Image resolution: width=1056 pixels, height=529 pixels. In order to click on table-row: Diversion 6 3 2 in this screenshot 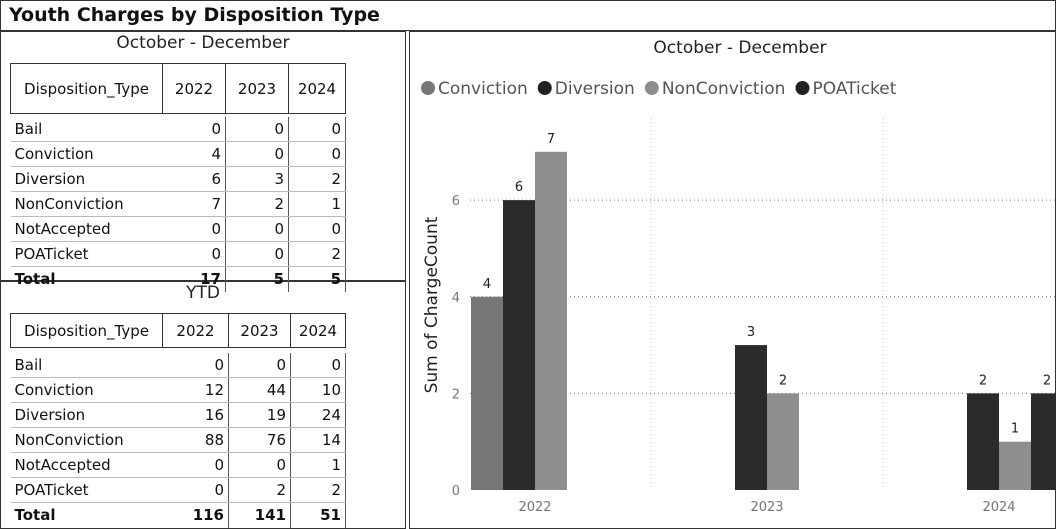, I will do `click(178, 179)`.